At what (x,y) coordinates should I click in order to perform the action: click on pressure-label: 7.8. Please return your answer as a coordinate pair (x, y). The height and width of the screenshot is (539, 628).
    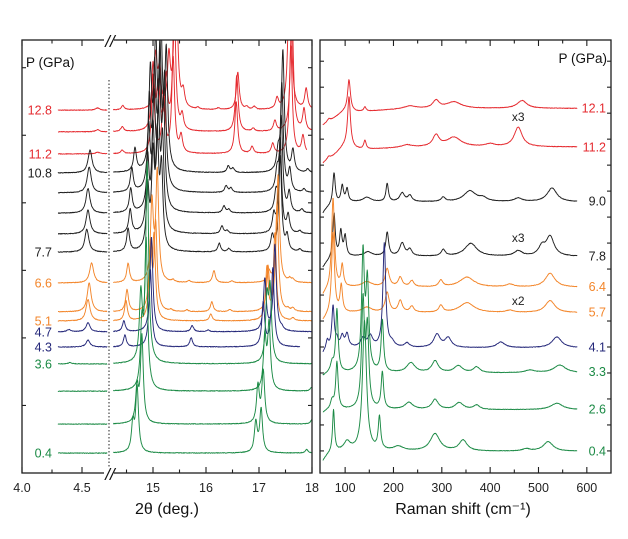
    Looking at the image, I should click on (597, 256).